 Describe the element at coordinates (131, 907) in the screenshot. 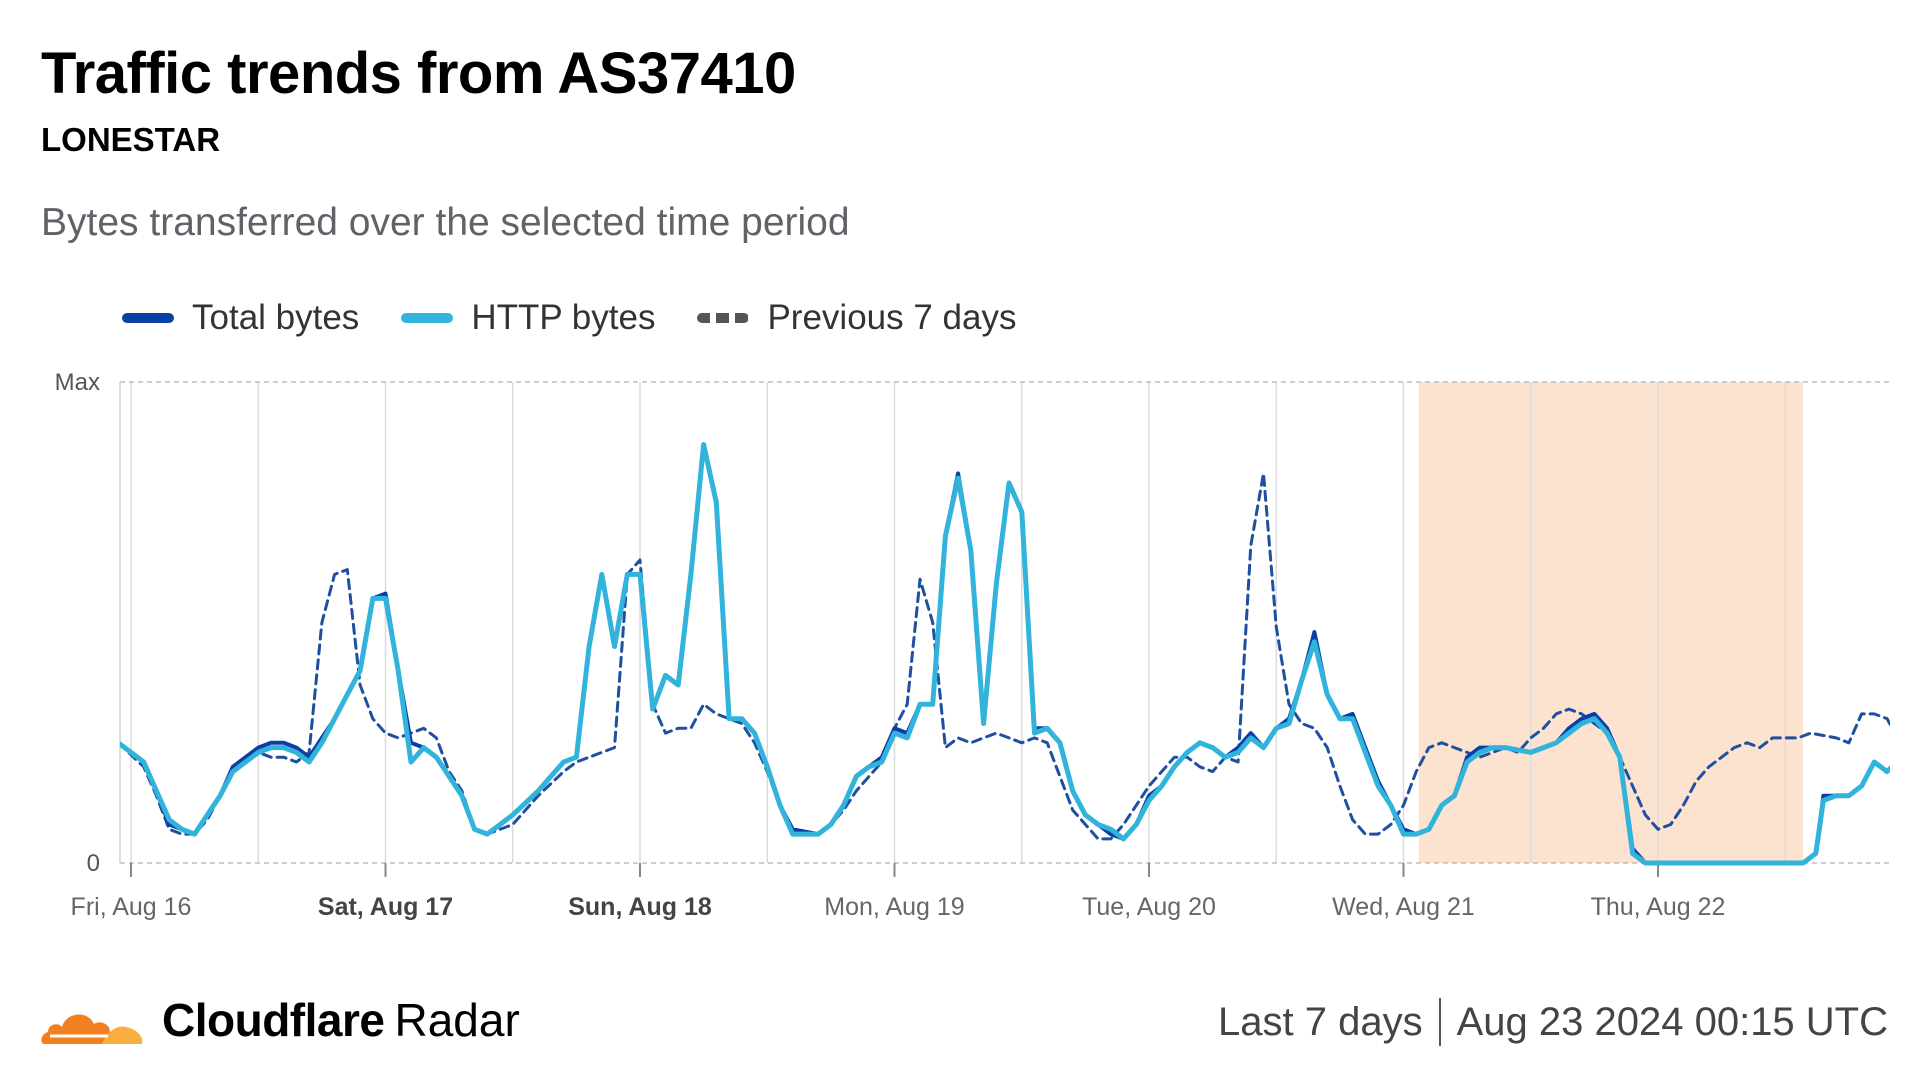

I see `x-tick-label: Fri, Aug 16` at that location.